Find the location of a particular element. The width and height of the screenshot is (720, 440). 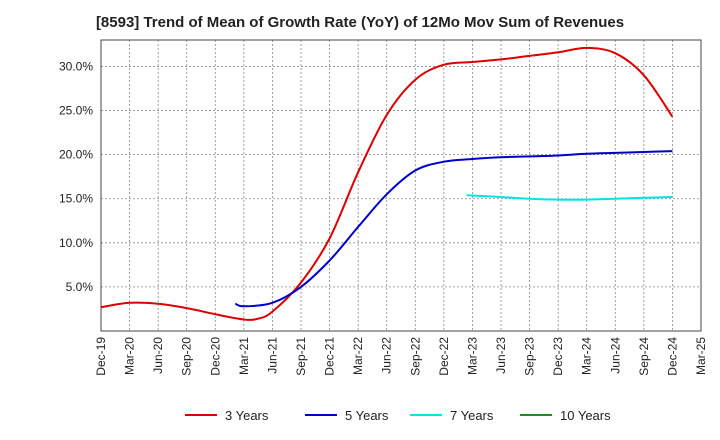

y-tick-label: 30.0% is located at coordinates (76, 66).